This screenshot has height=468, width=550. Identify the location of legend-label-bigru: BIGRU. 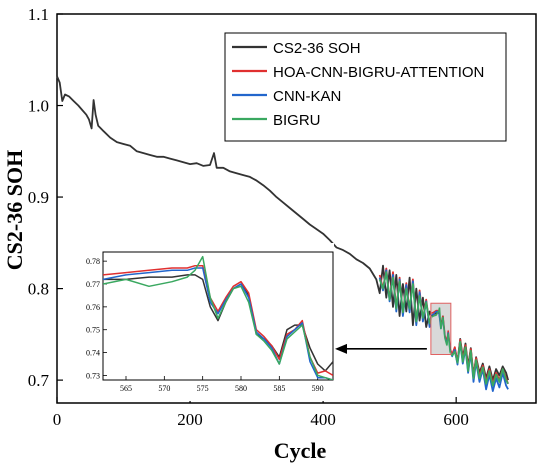
(297, 120).